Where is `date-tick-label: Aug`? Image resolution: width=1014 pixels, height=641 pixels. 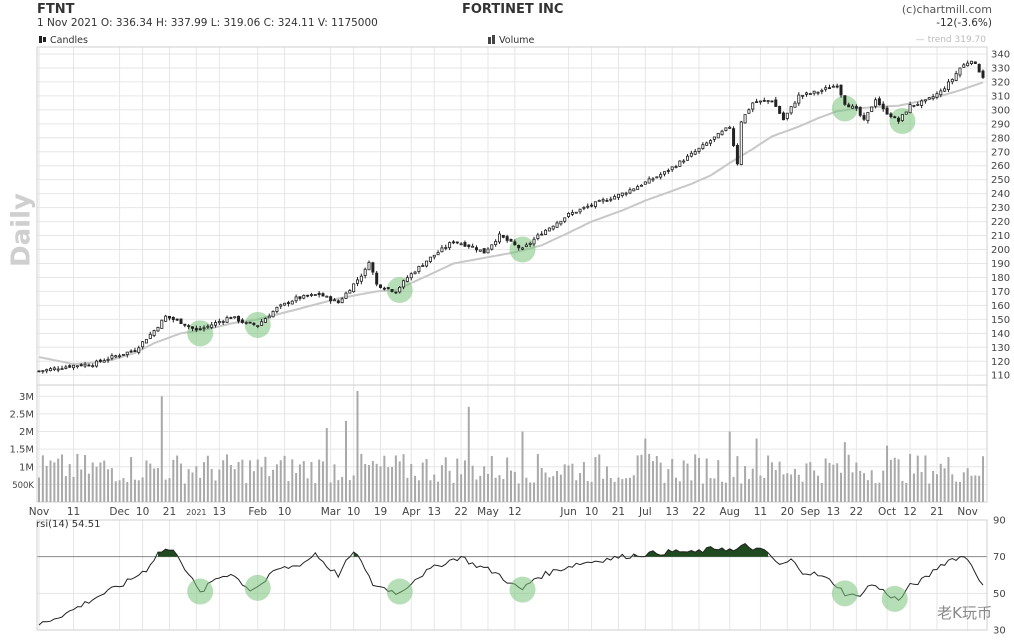 date-tick-label: Aug is located at coordinates (729, 512).